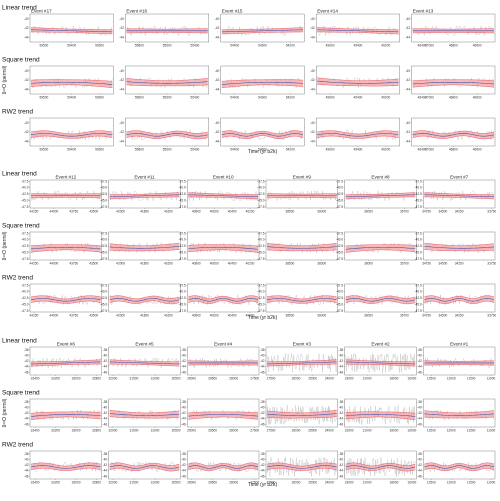  Describe the element at coordinates (329, 378) in the screenshot. I see `x-tick-label: 24000` at that location.